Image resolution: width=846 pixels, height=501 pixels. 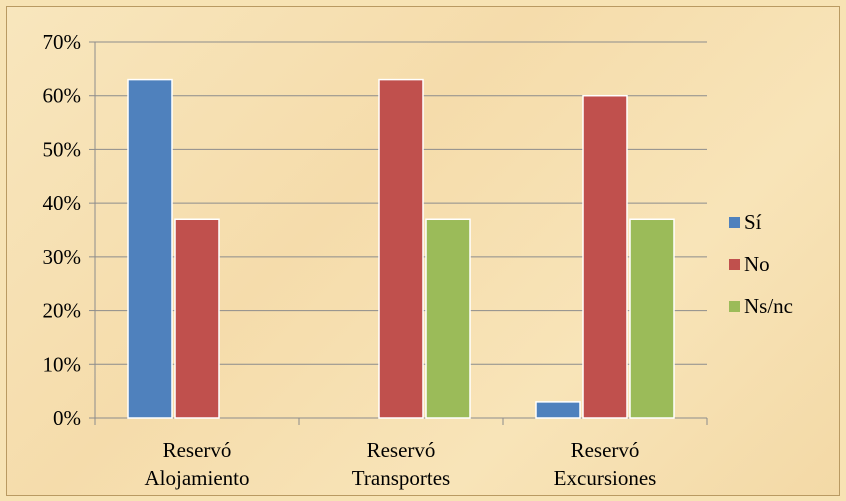 What do you see at coordinates (558, 410) in the screenshot?
I see `bar-s--3` at bounding box center [558, 410].